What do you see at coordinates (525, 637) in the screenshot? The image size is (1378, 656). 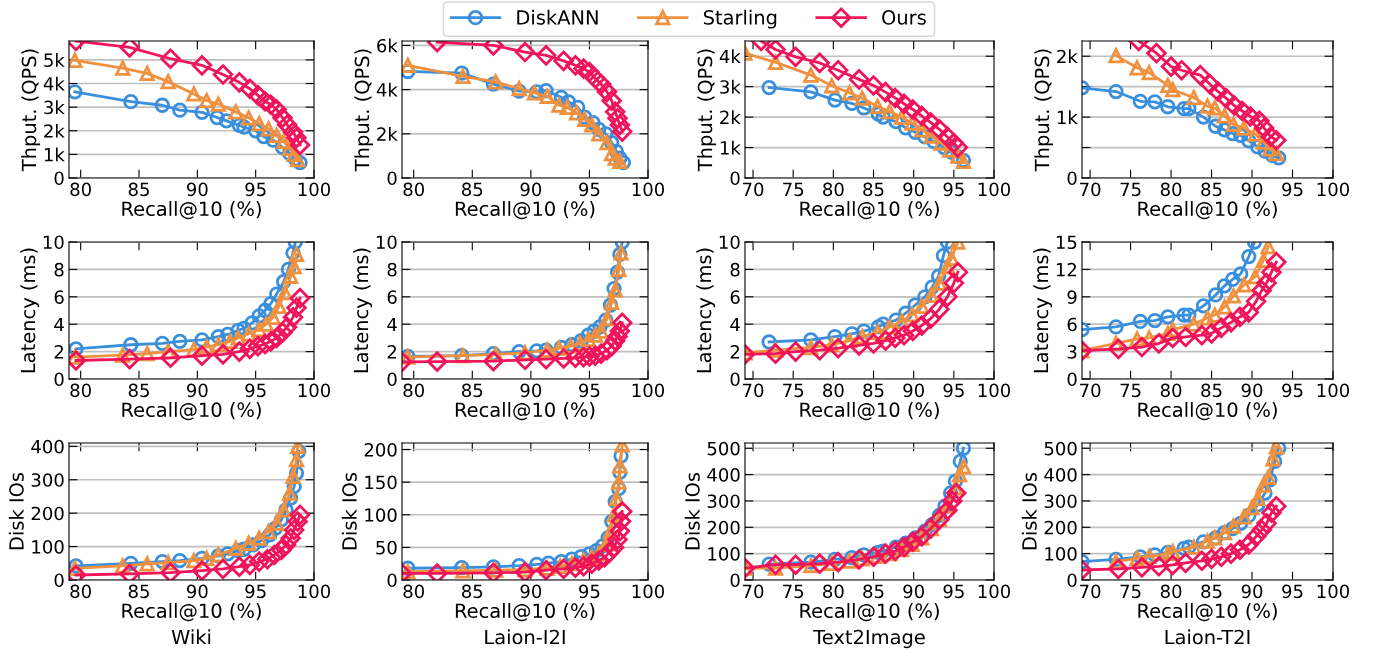 I see `text: Laion-I2I` at bounding box center [525, 637].